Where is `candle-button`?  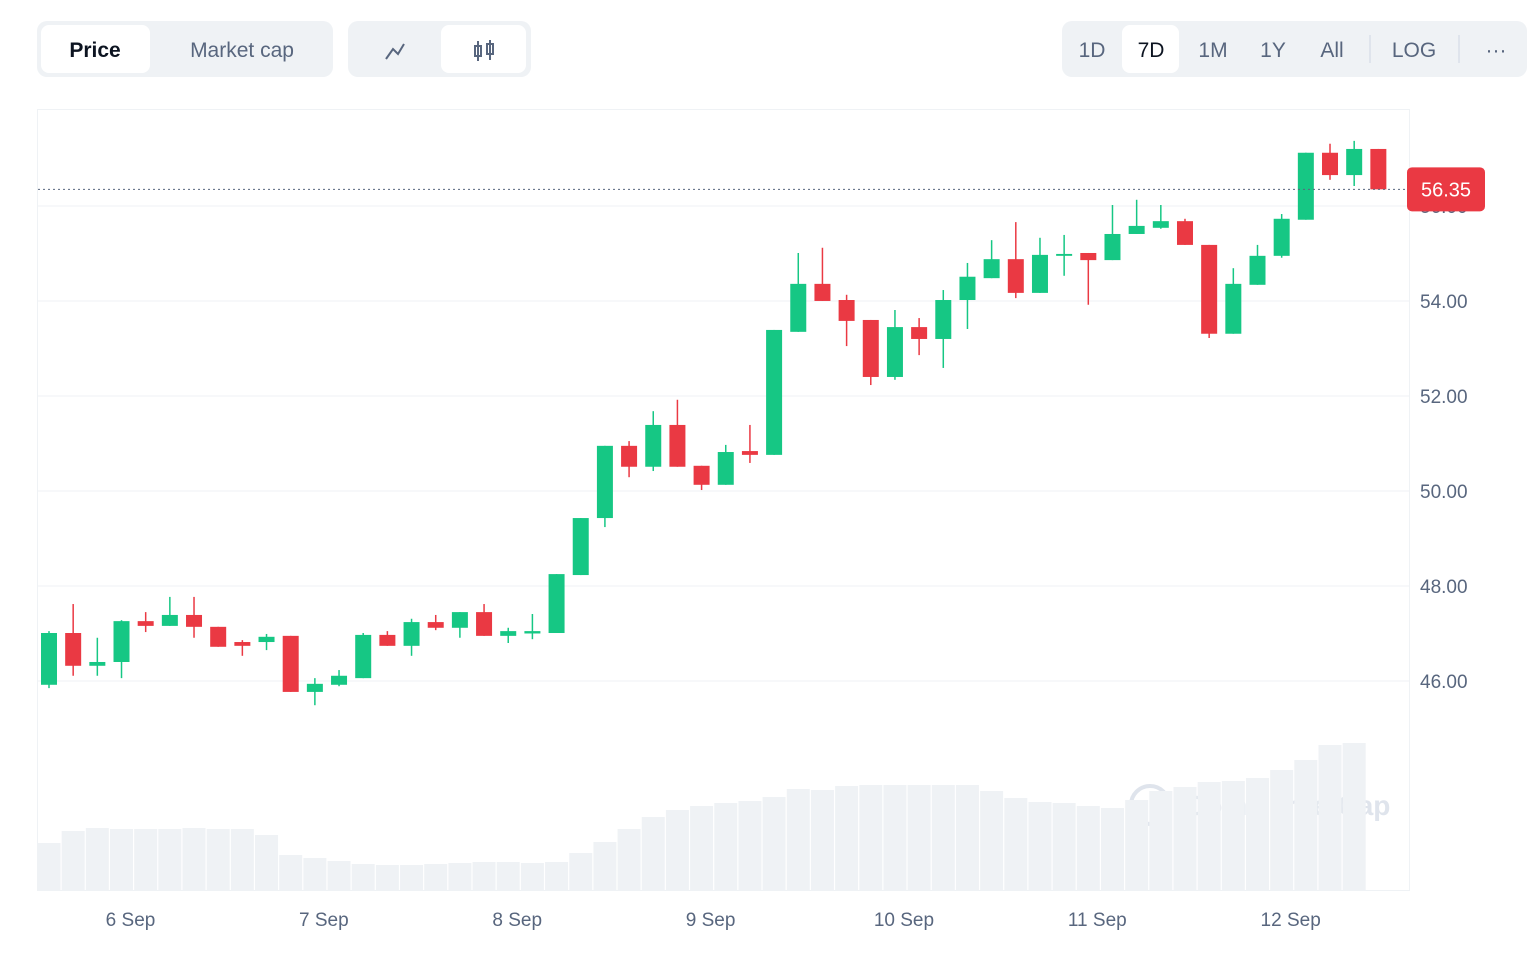 candle-button is located at coordinates (483, 49).